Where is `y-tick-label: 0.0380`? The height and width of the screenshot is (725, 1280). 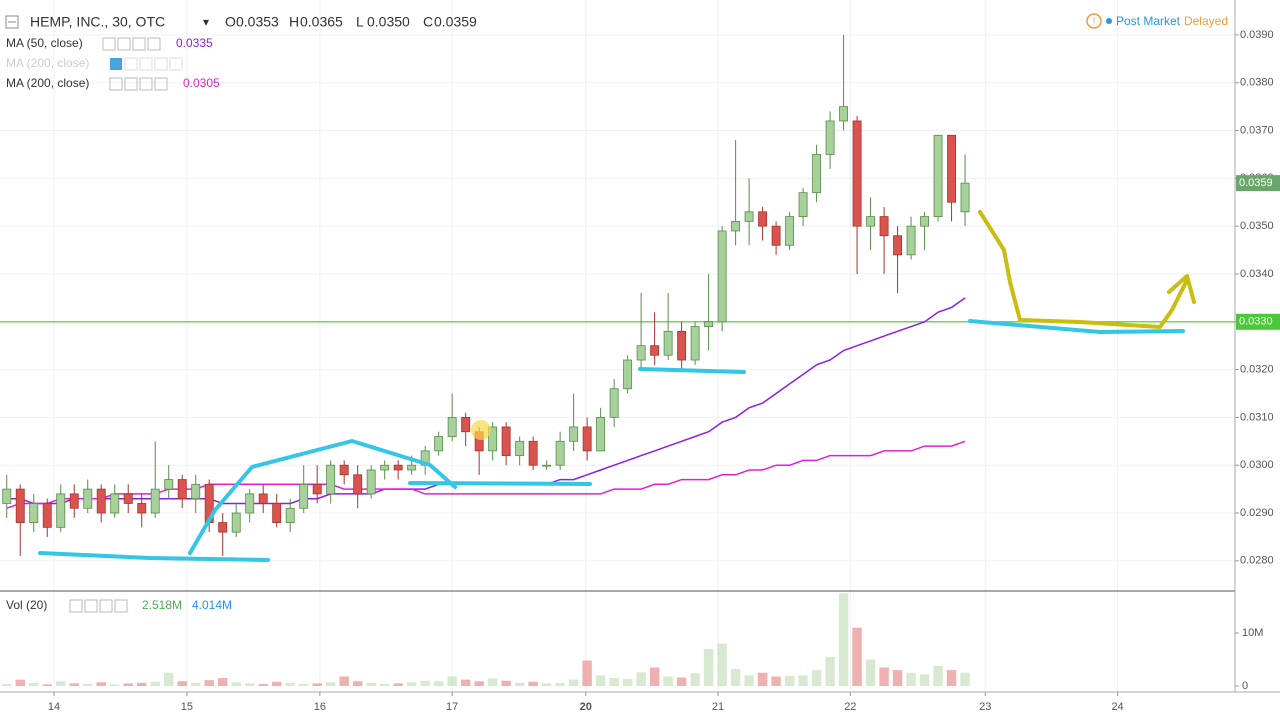 y-tick-label: 0.0380 is located at coordinates (1257, 83).